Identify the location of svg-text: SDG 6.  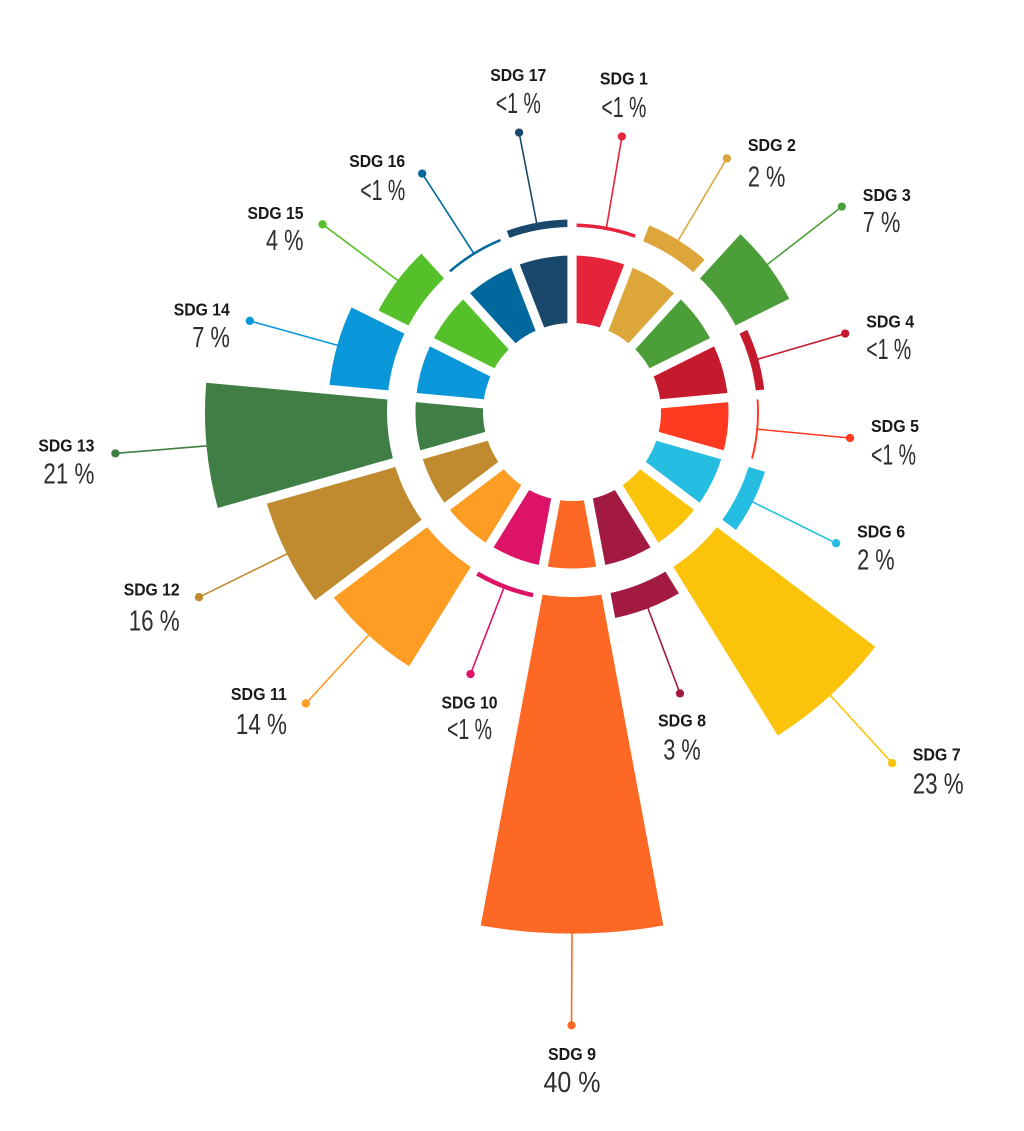
(881, 531).